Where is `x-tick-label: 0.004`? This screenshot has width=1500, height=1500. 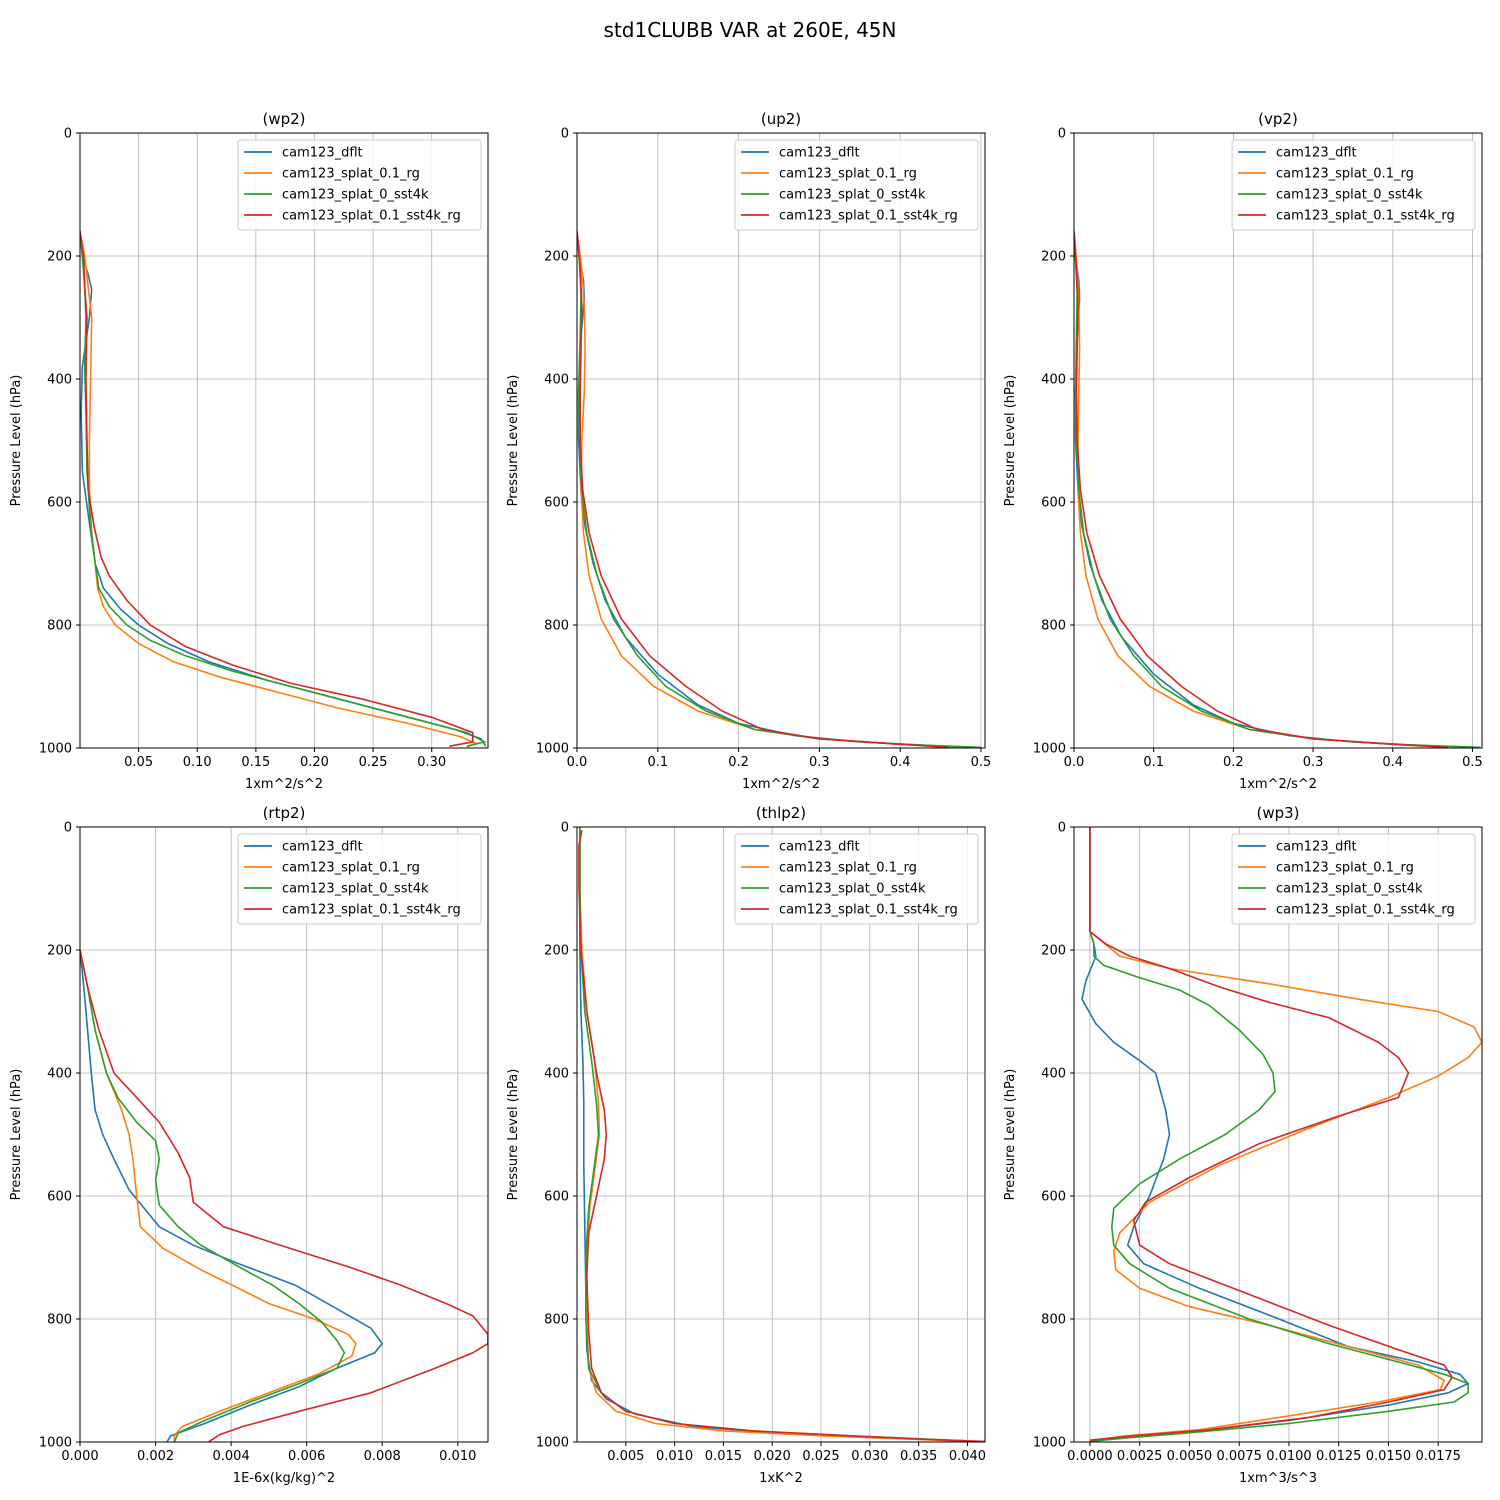 x-tick-label: 0.004 is located at coordinates (231, 1456).